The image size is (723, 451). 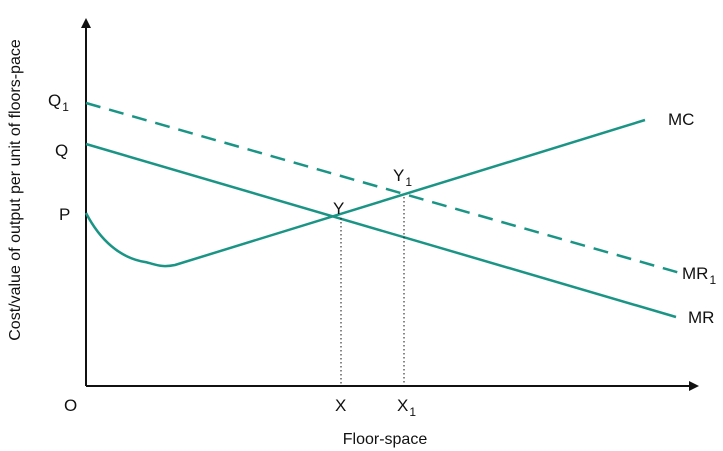 What do you see at coordinates (58, 102) in the screenshot?
I see `y-tick-q1: Q1` at bounding box center [58, 102].